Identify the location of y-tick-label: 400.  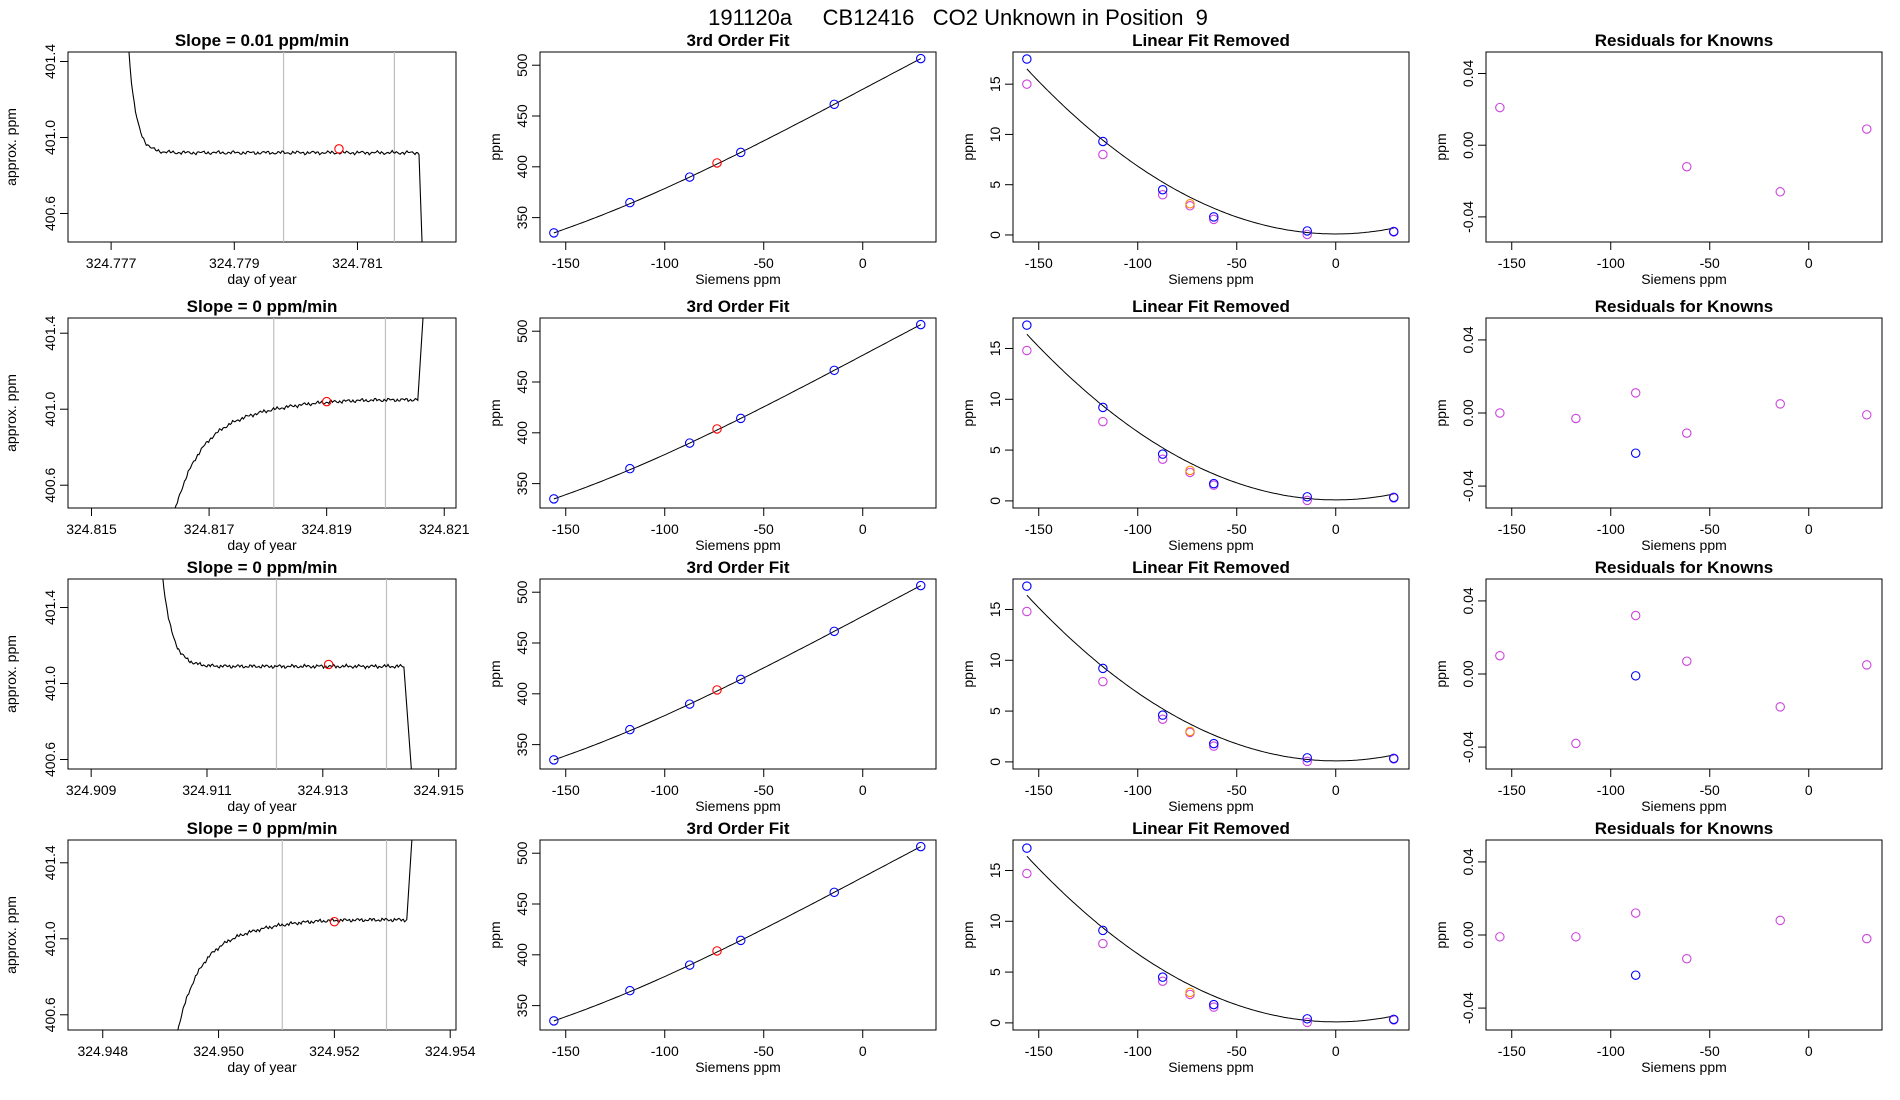
(522, 167).